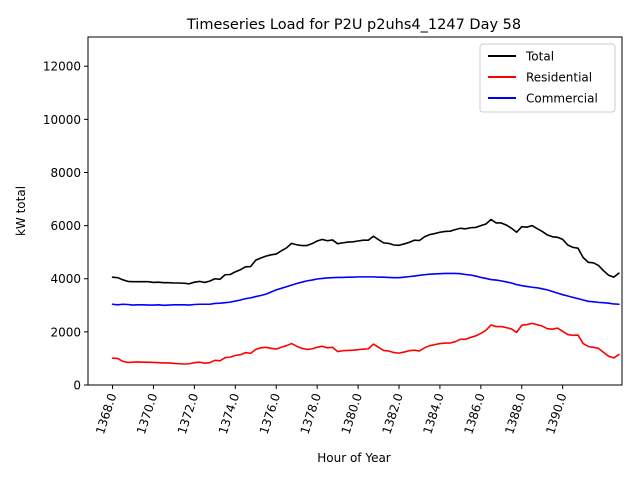 The width and height of the screenshot is (640, 480). Describe the element at coordinates (562, 99) in the screenshot. I see `legend-label-commercial: Commercial` at that location.